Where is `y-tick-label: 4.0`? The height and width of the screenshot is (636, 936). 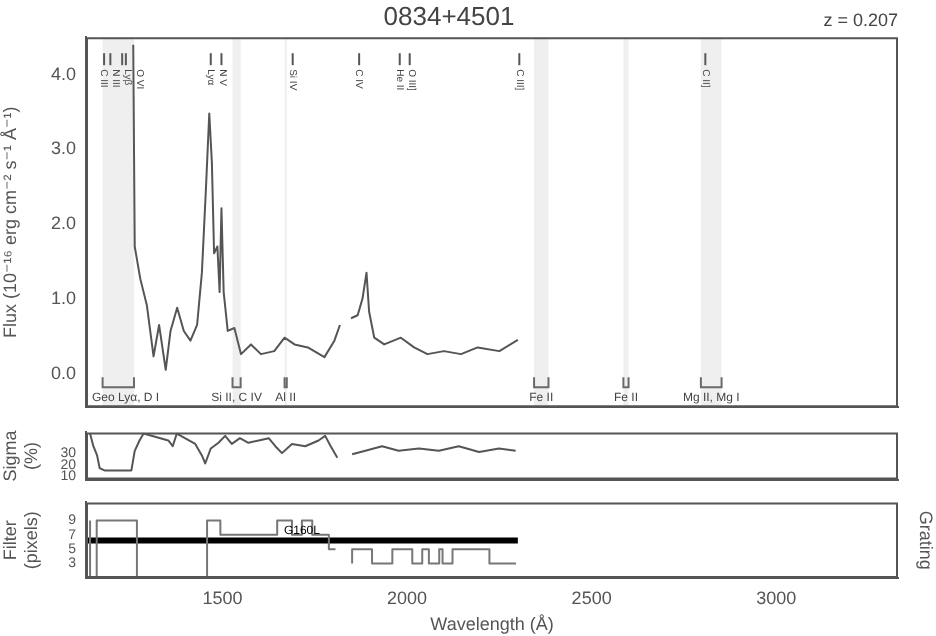 y-tick-label: 4.0 is located at coordinates (63, 73).